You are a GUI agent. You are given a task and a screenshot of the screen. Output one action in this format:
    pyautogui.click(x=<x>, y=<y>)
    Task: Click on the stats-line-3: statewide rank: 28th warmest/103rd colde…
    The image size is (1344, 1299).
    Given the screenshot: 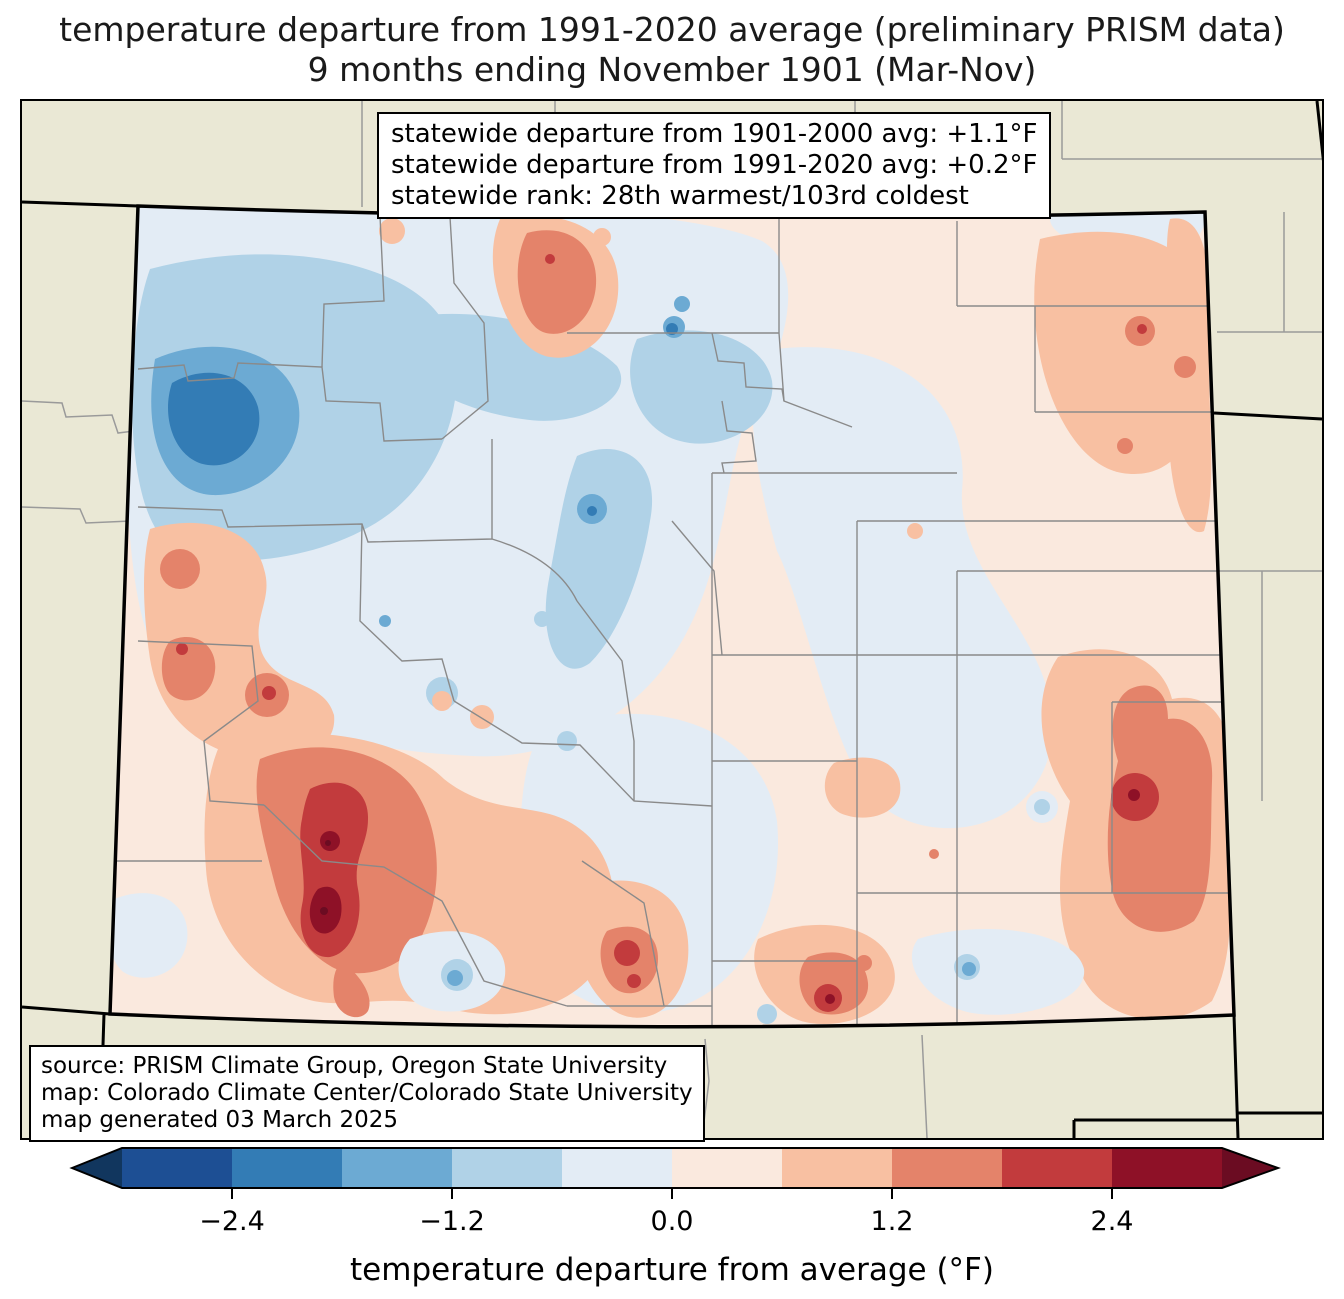 What is the action you would take?
    pyautogui.click(x=680, y=196)
    